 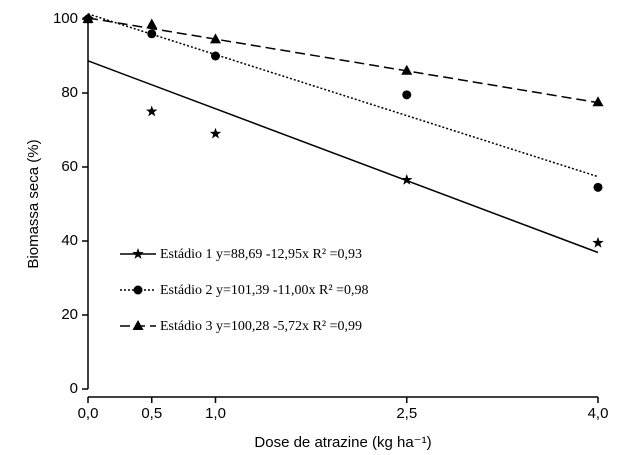 I want to click on x-tick-label: 2,5, so click(x=406, y=413).